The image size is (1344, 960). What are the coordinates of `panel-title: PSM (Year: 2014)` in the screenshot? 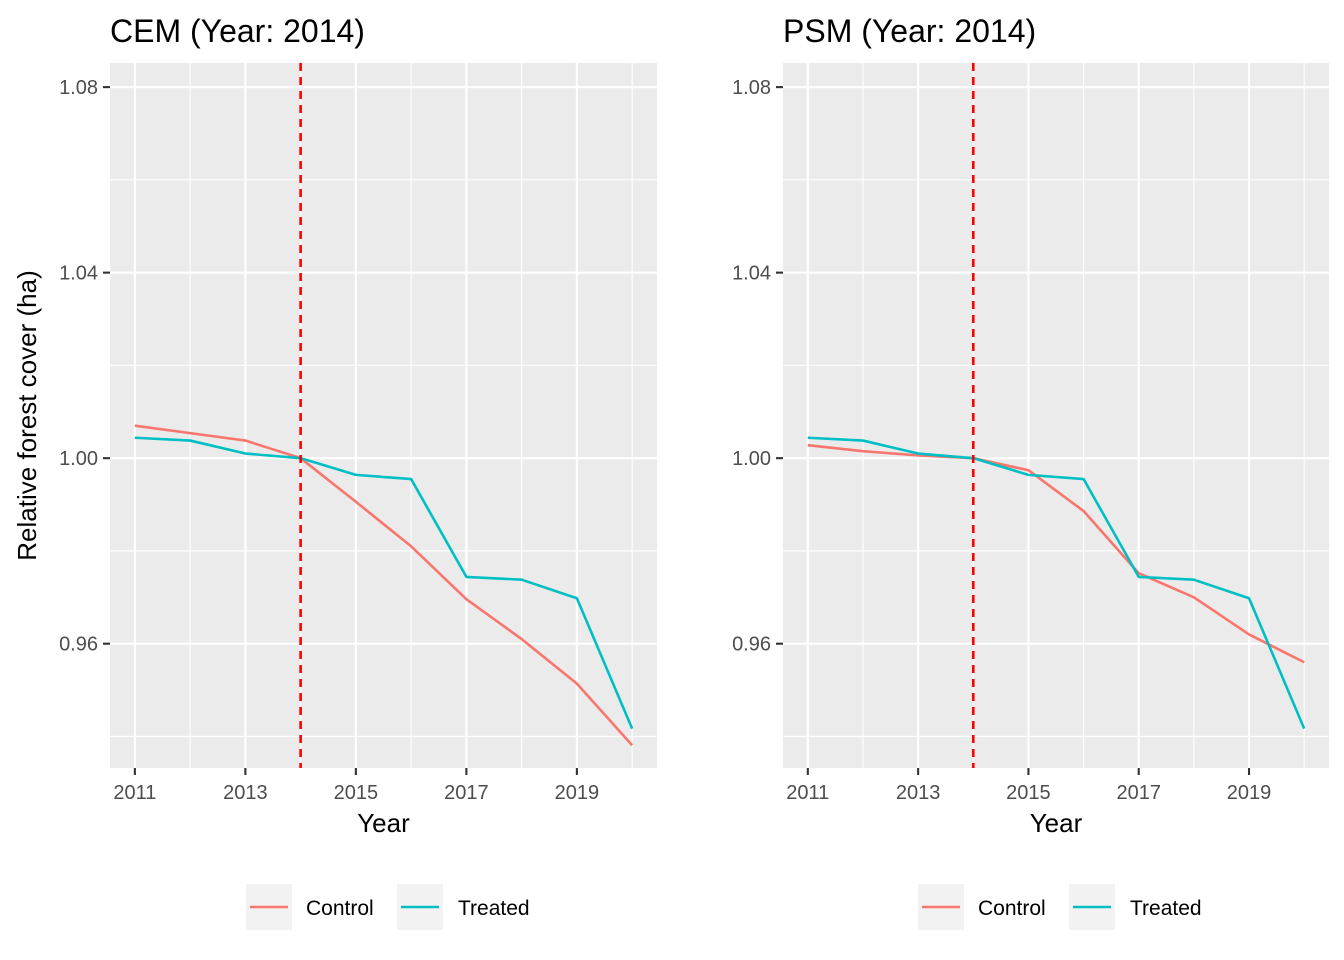 It's located at (909, 31).